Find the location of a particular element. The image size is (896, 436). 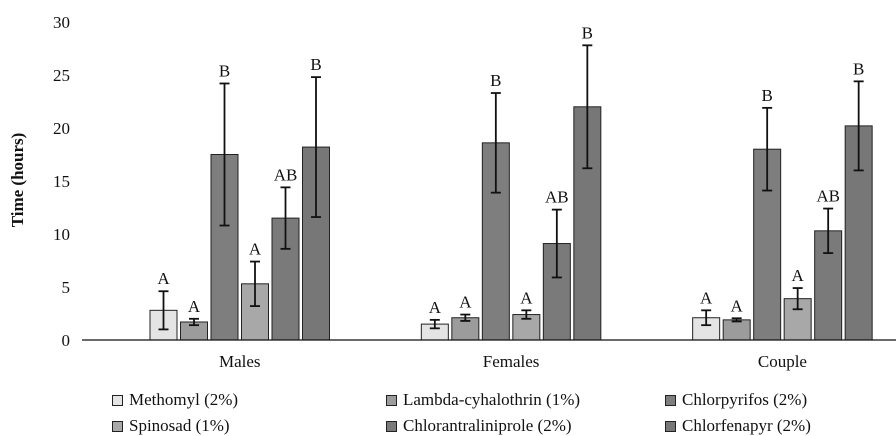

legend-item: Methomyl (2%) is located at coordinates (175, 400).